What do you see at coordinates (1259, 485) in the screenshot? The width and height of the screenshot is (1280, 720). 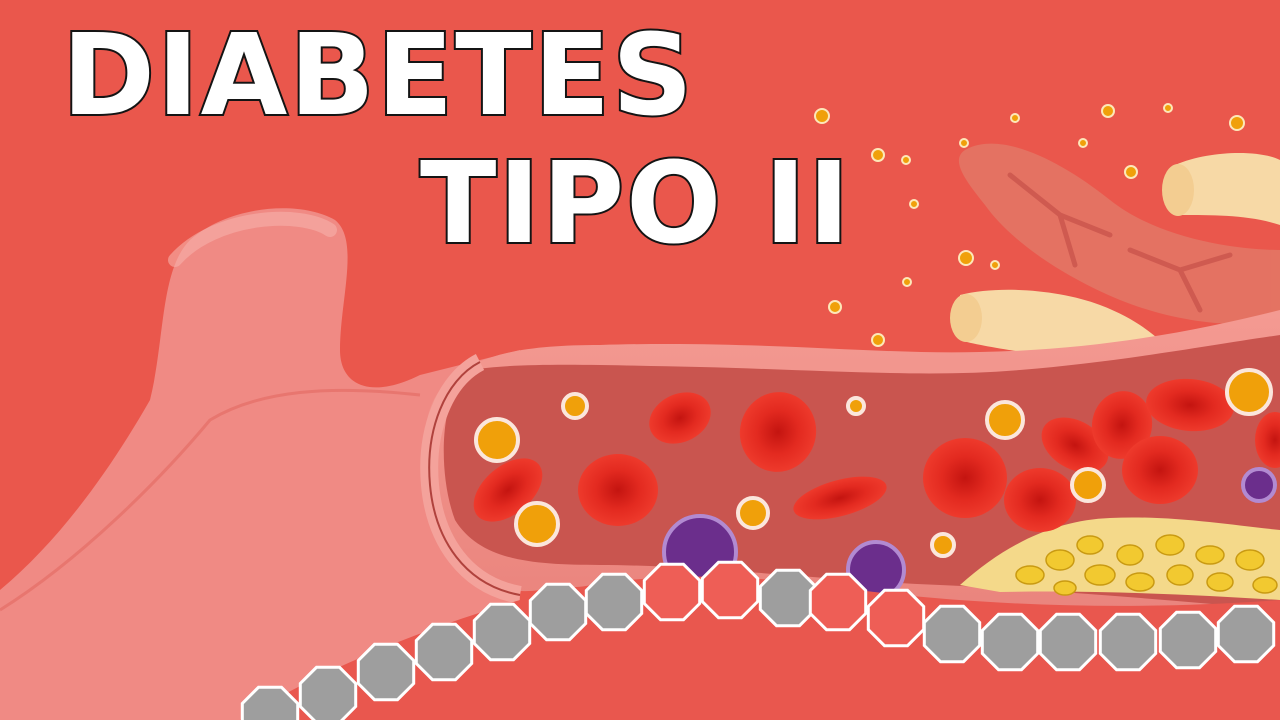 I see `insulin-receptor` at bounding box center [1259, 485].